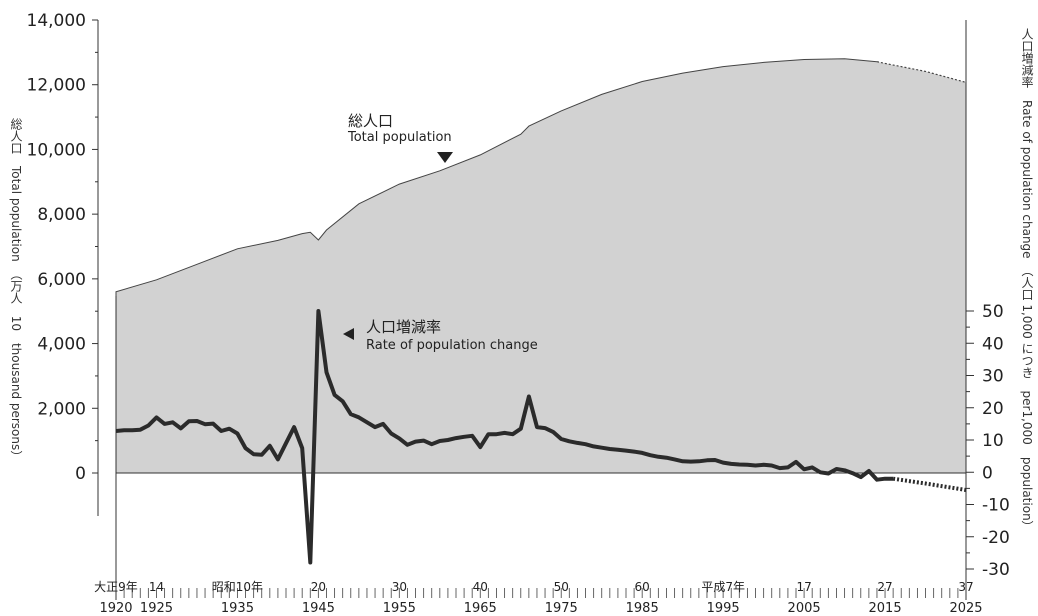 The image size is (1038, 616). What do you see at coordinates (16, 368) in the screenshot?
I see `left-axis-unit: （万人 10 thousand persons）` at bounding box center [16, 368].